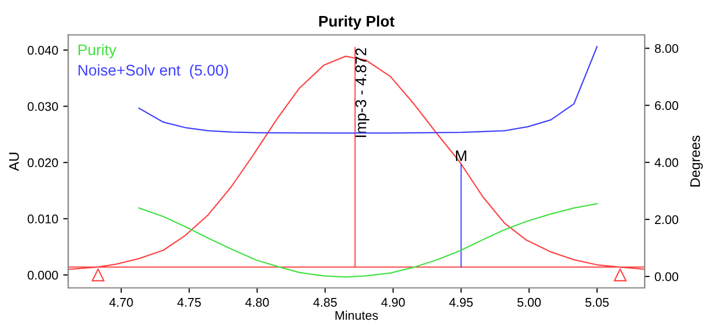  I want to click on y2-tick-label: 2.00, so click(666, 219).